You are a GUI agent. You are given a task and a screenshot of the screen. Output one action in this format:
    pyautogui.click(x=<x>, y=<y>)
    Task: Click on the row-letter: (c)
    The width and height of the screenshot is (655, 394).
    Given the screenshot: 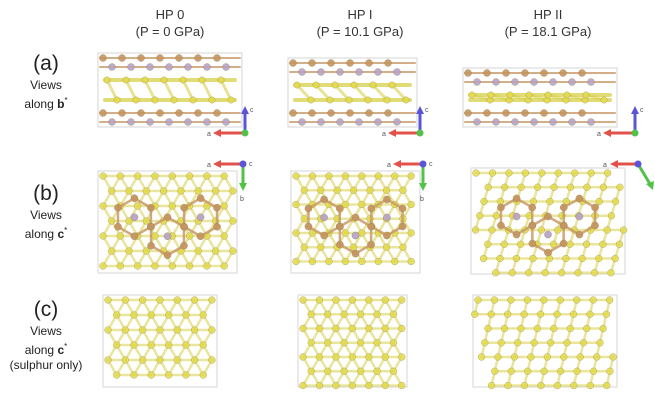 What is the action you would take?
    pyautogui.click(x=46, y=309)
    